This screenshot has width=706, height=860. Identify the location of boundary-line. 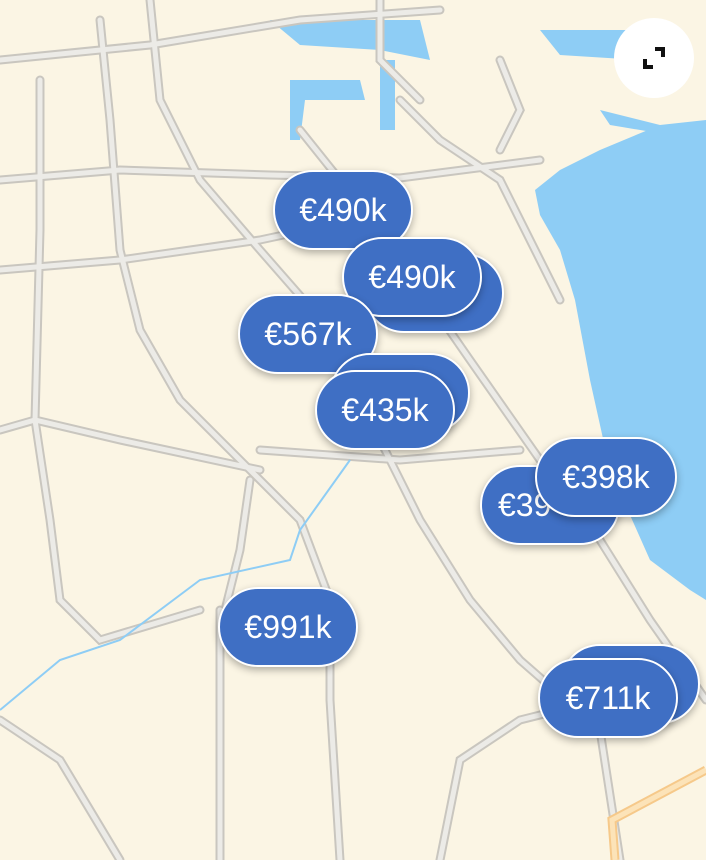
(175, 585).